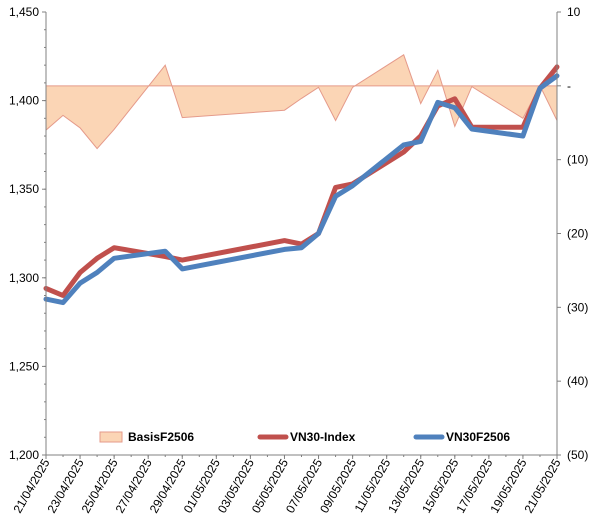 The image size is (609, 528). I want to click on y-right-tick-label: (30), so click(577, 307).